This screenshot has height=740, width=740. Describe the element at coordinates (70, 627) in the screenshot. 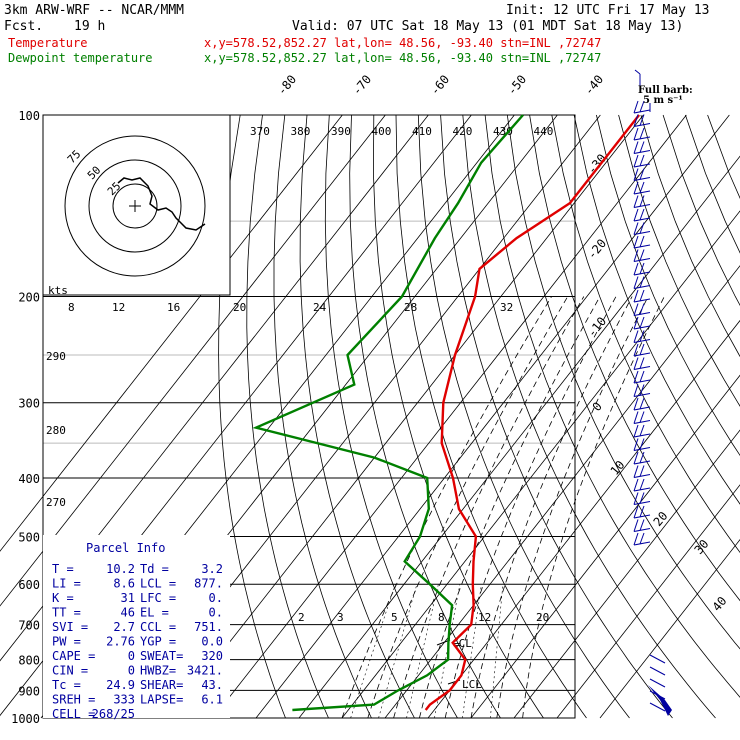

I see `parcel-key-4: SVI =` at that location.